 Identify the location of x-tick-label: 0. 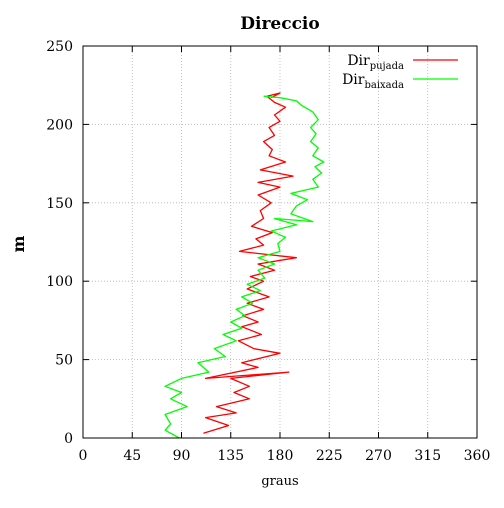
(83, 456).